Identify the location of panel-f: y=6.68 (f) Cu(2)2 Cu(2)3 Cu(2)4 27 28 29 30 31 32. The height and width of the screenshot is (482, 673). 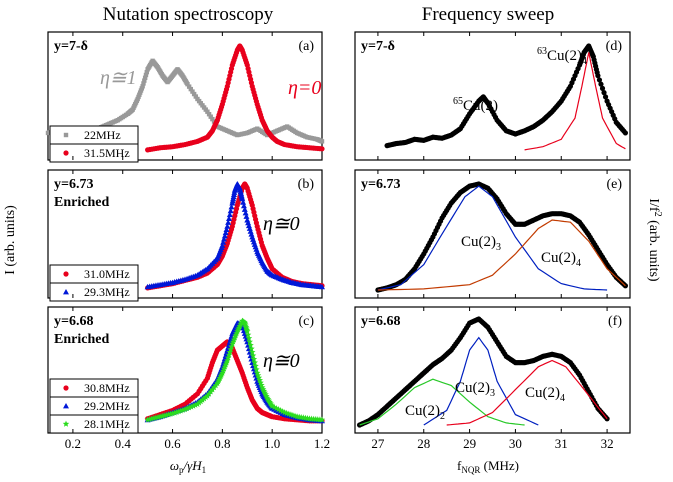
(492, 378).